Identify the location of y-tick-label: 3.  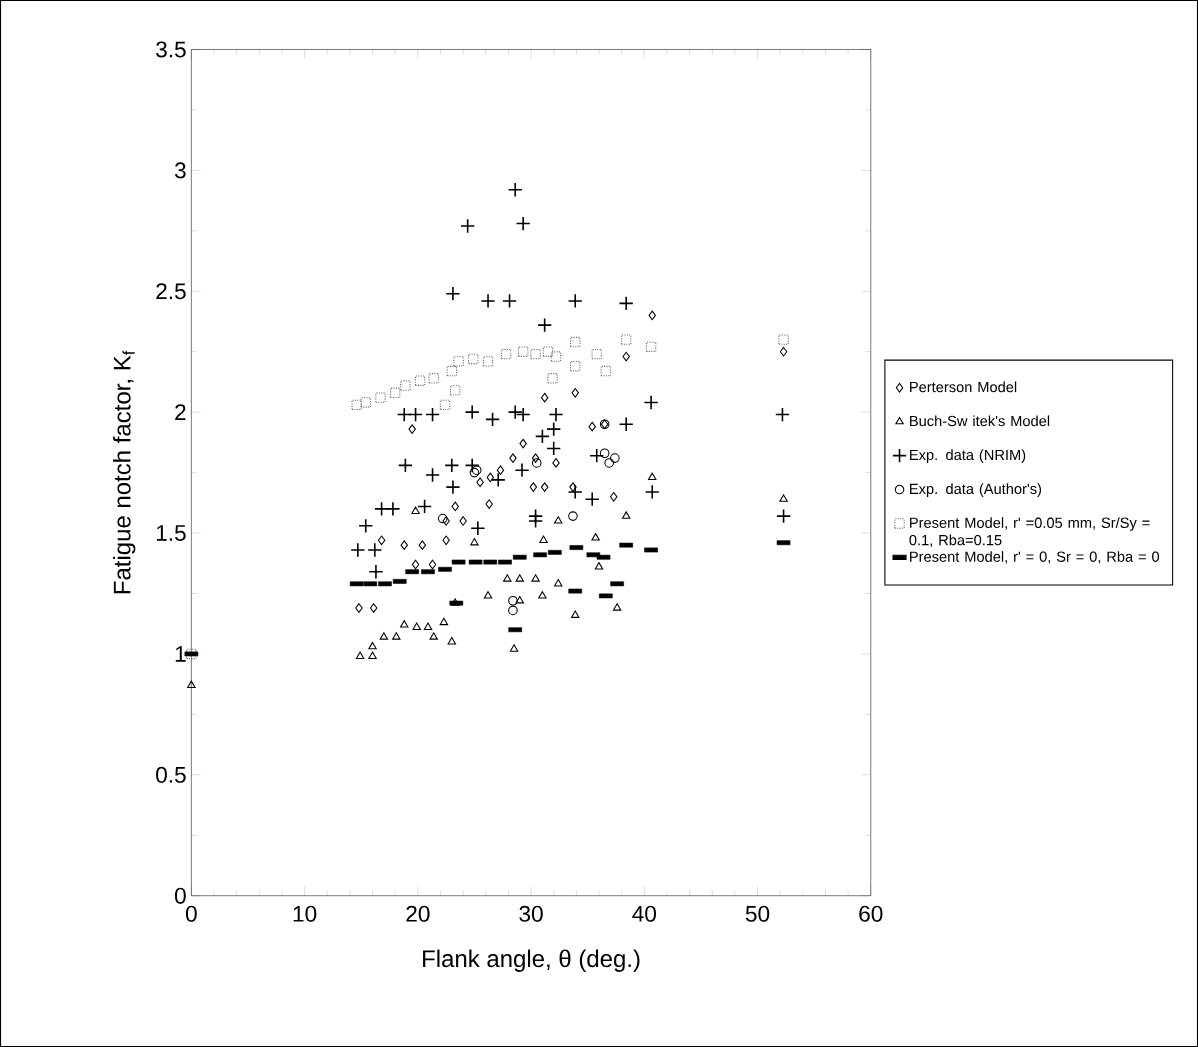
(180, 170).